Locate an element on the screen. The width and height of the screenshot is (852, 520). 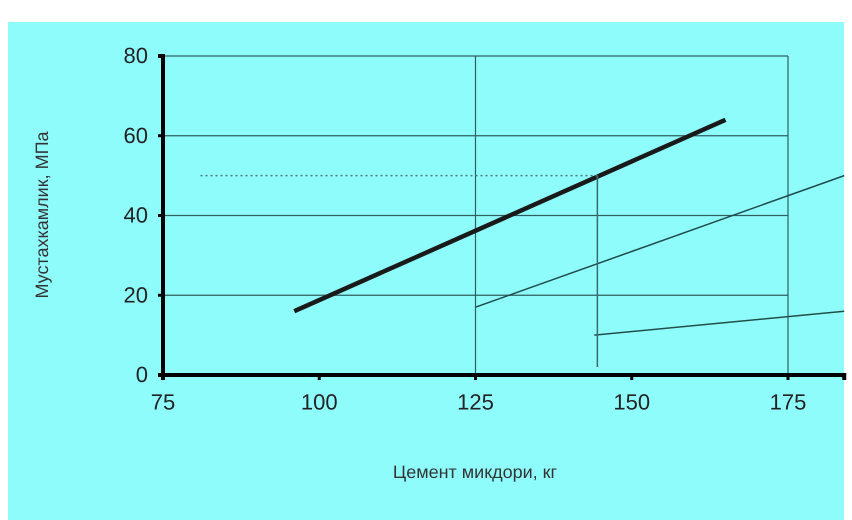
x-tick-label: 100 is located at coordinates (319, 402).